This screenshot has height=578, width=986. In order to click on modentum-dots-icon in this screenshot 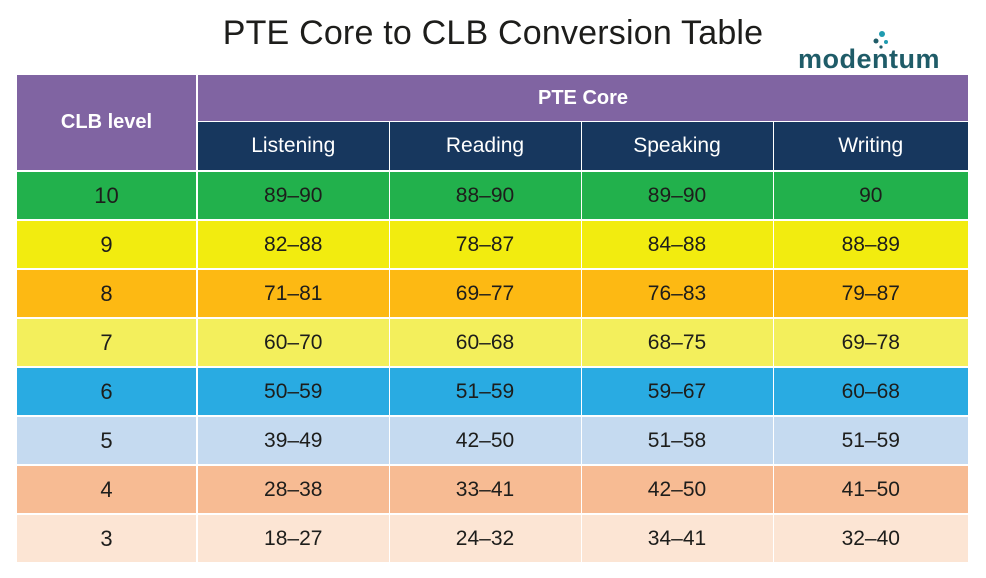, I will do `click(880, 40)`.